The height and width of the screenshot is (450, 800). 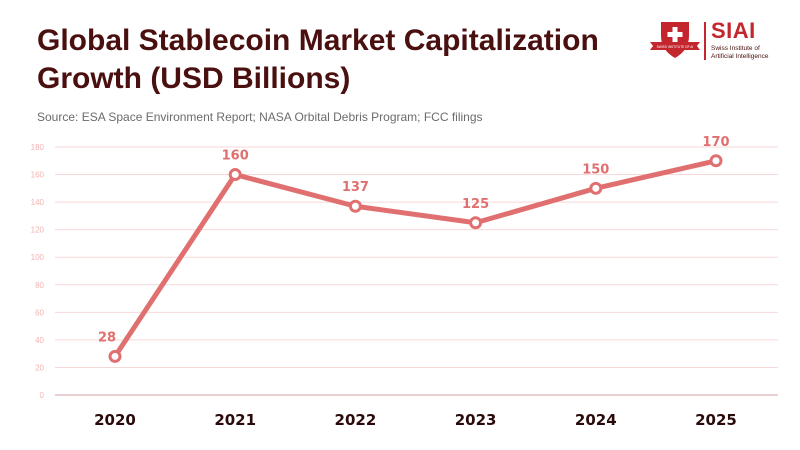 I want to click on x-tick-label: 2020, so click(x=115, y=420).